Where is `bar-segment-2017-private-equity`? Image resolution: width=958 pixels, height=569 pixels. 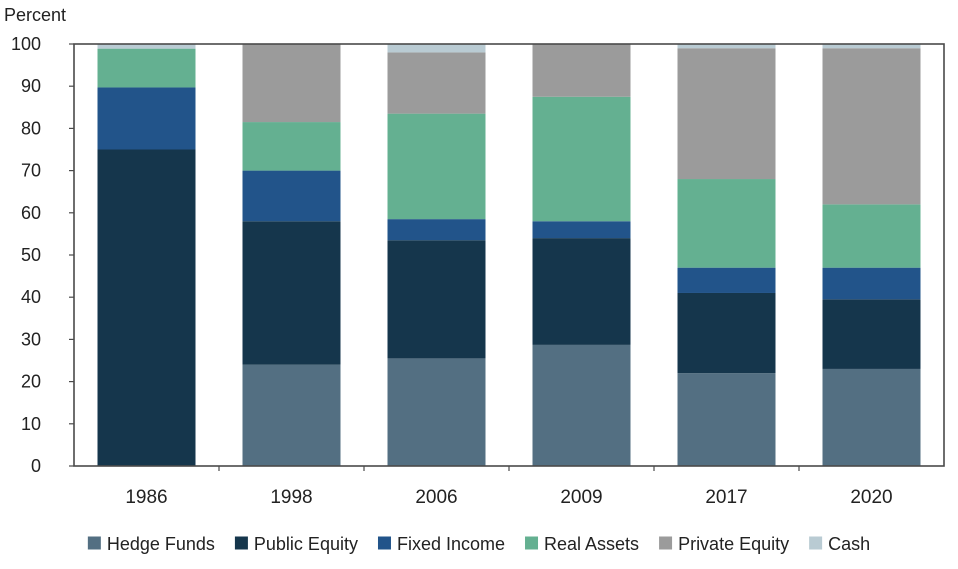 bar-segment-2017-private-equity is located at coordinates (726, 114).